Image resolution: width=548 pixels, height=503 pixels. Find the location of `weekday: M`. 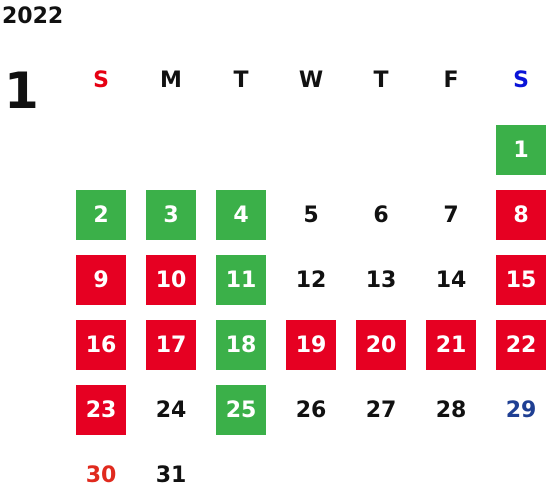

weekday: M is located at coordinates (171, 80).